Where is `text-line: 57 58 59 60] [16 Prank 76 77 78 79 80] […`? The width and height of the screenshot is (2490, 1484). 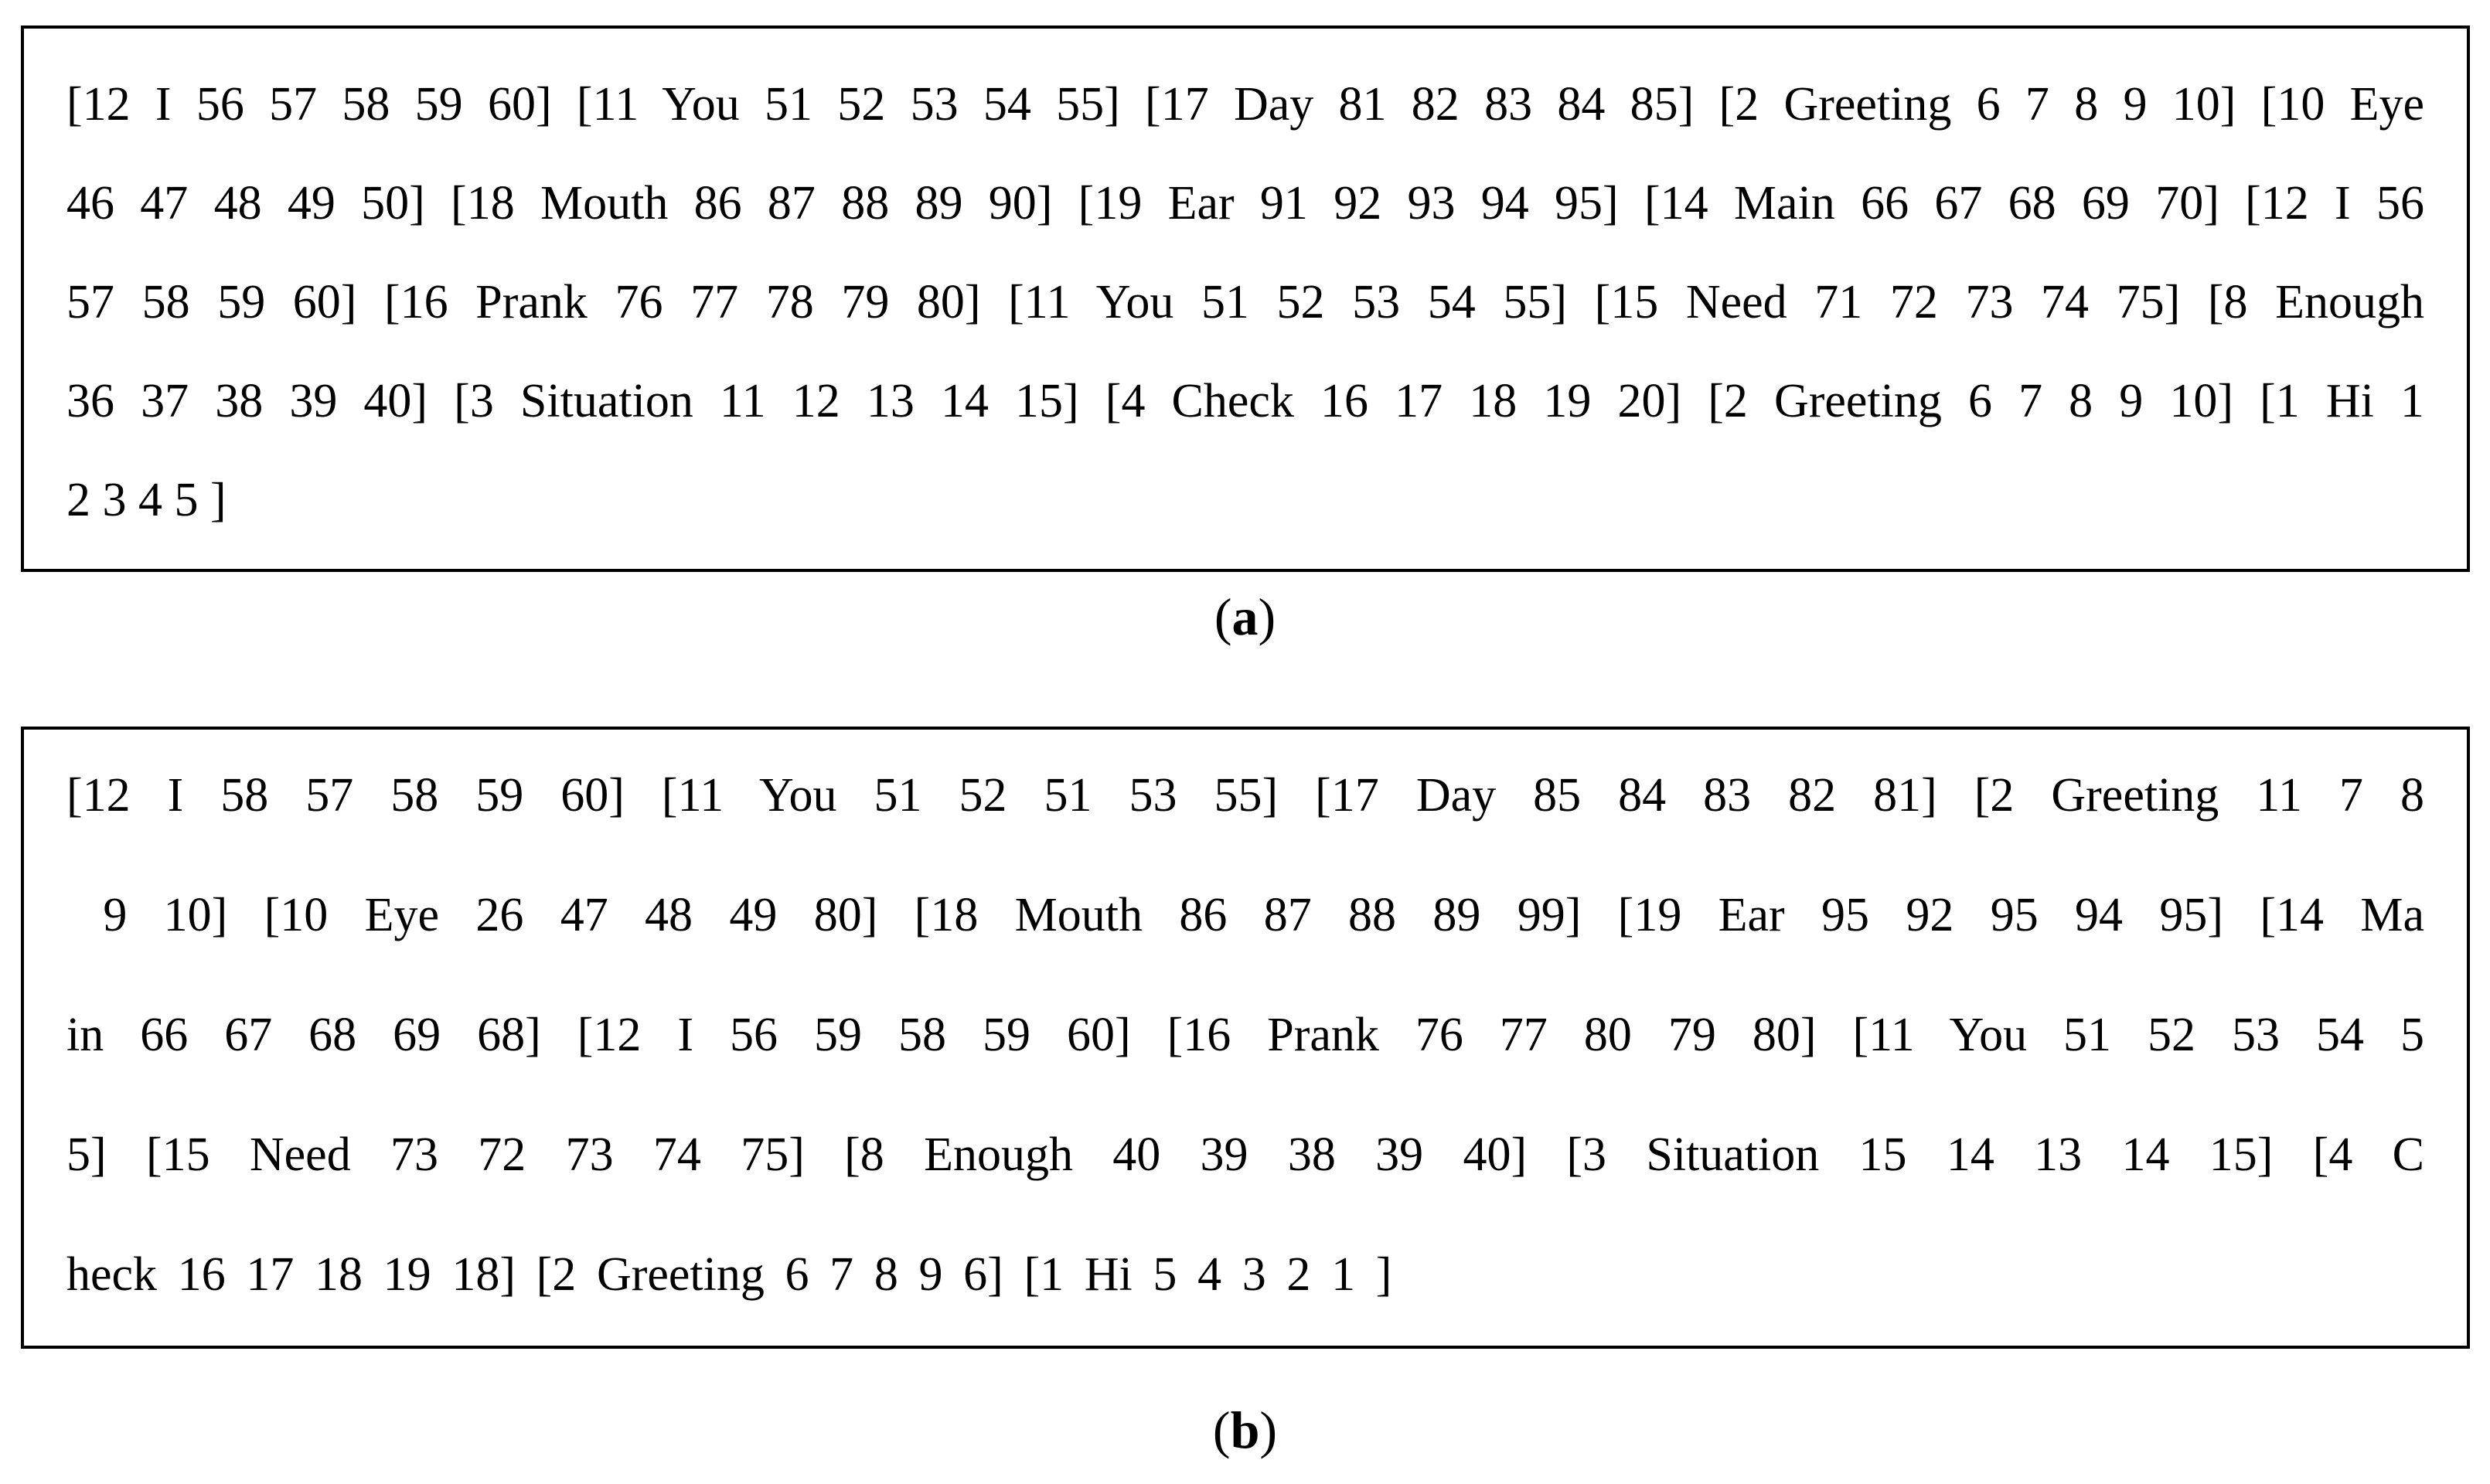
text-line: 57 58 59 60] [16 Prank 76 77 78 79 80] [… is located at coordinates (1245, 302).